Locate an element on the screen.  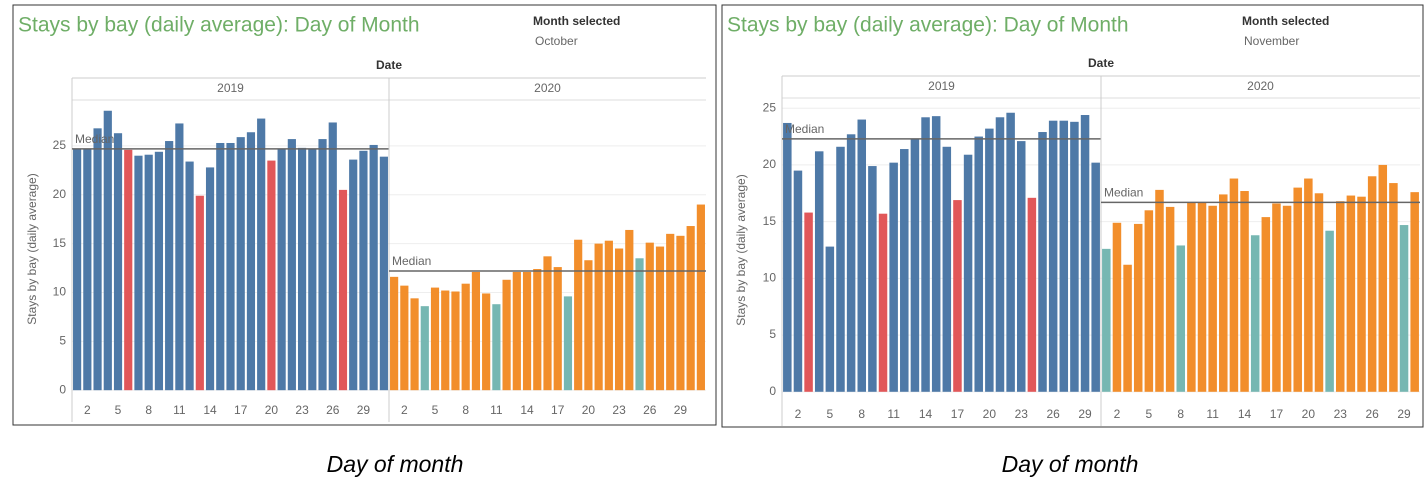
x-tick-label: 11 is located at coordinates (1212, 414).